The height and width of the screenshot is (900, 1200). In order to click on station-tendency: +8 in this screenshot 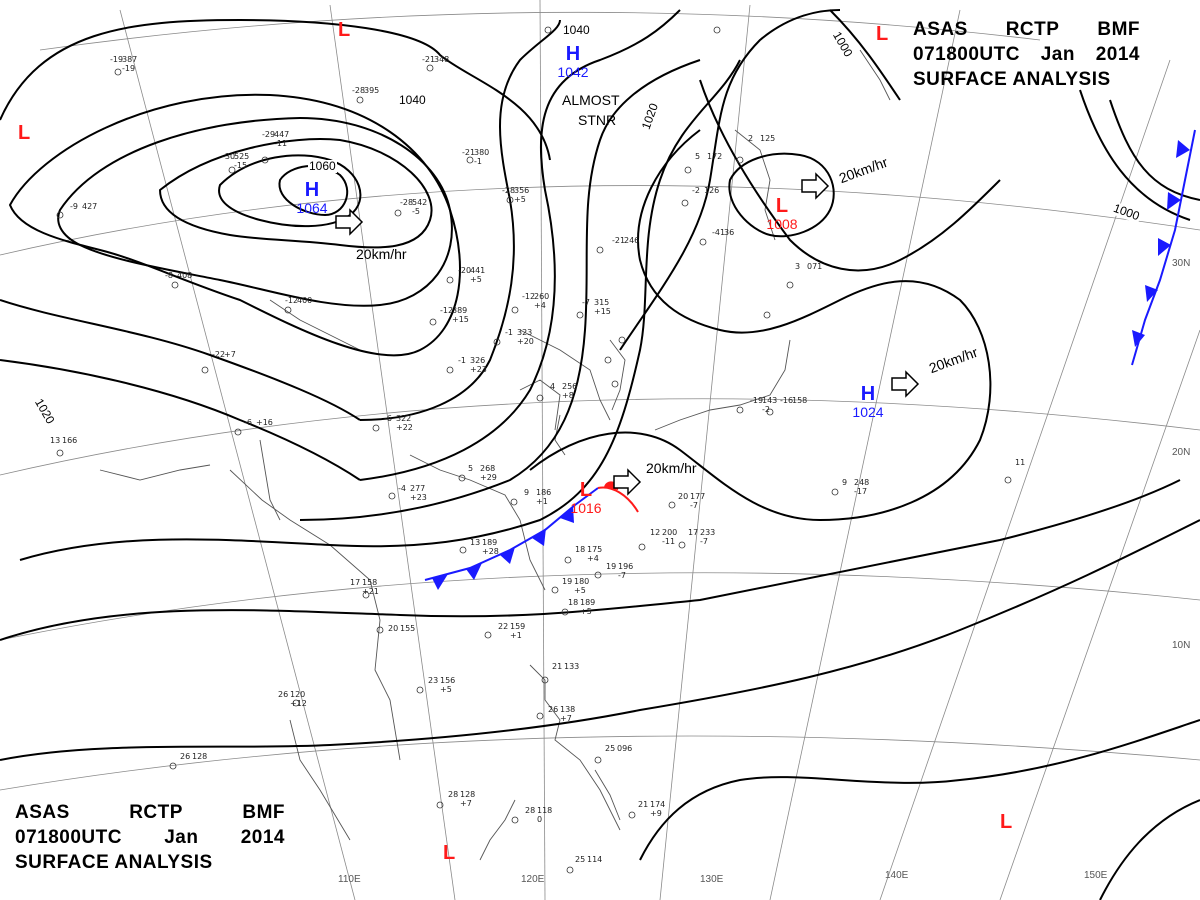, I will do `click(568, 395)`.